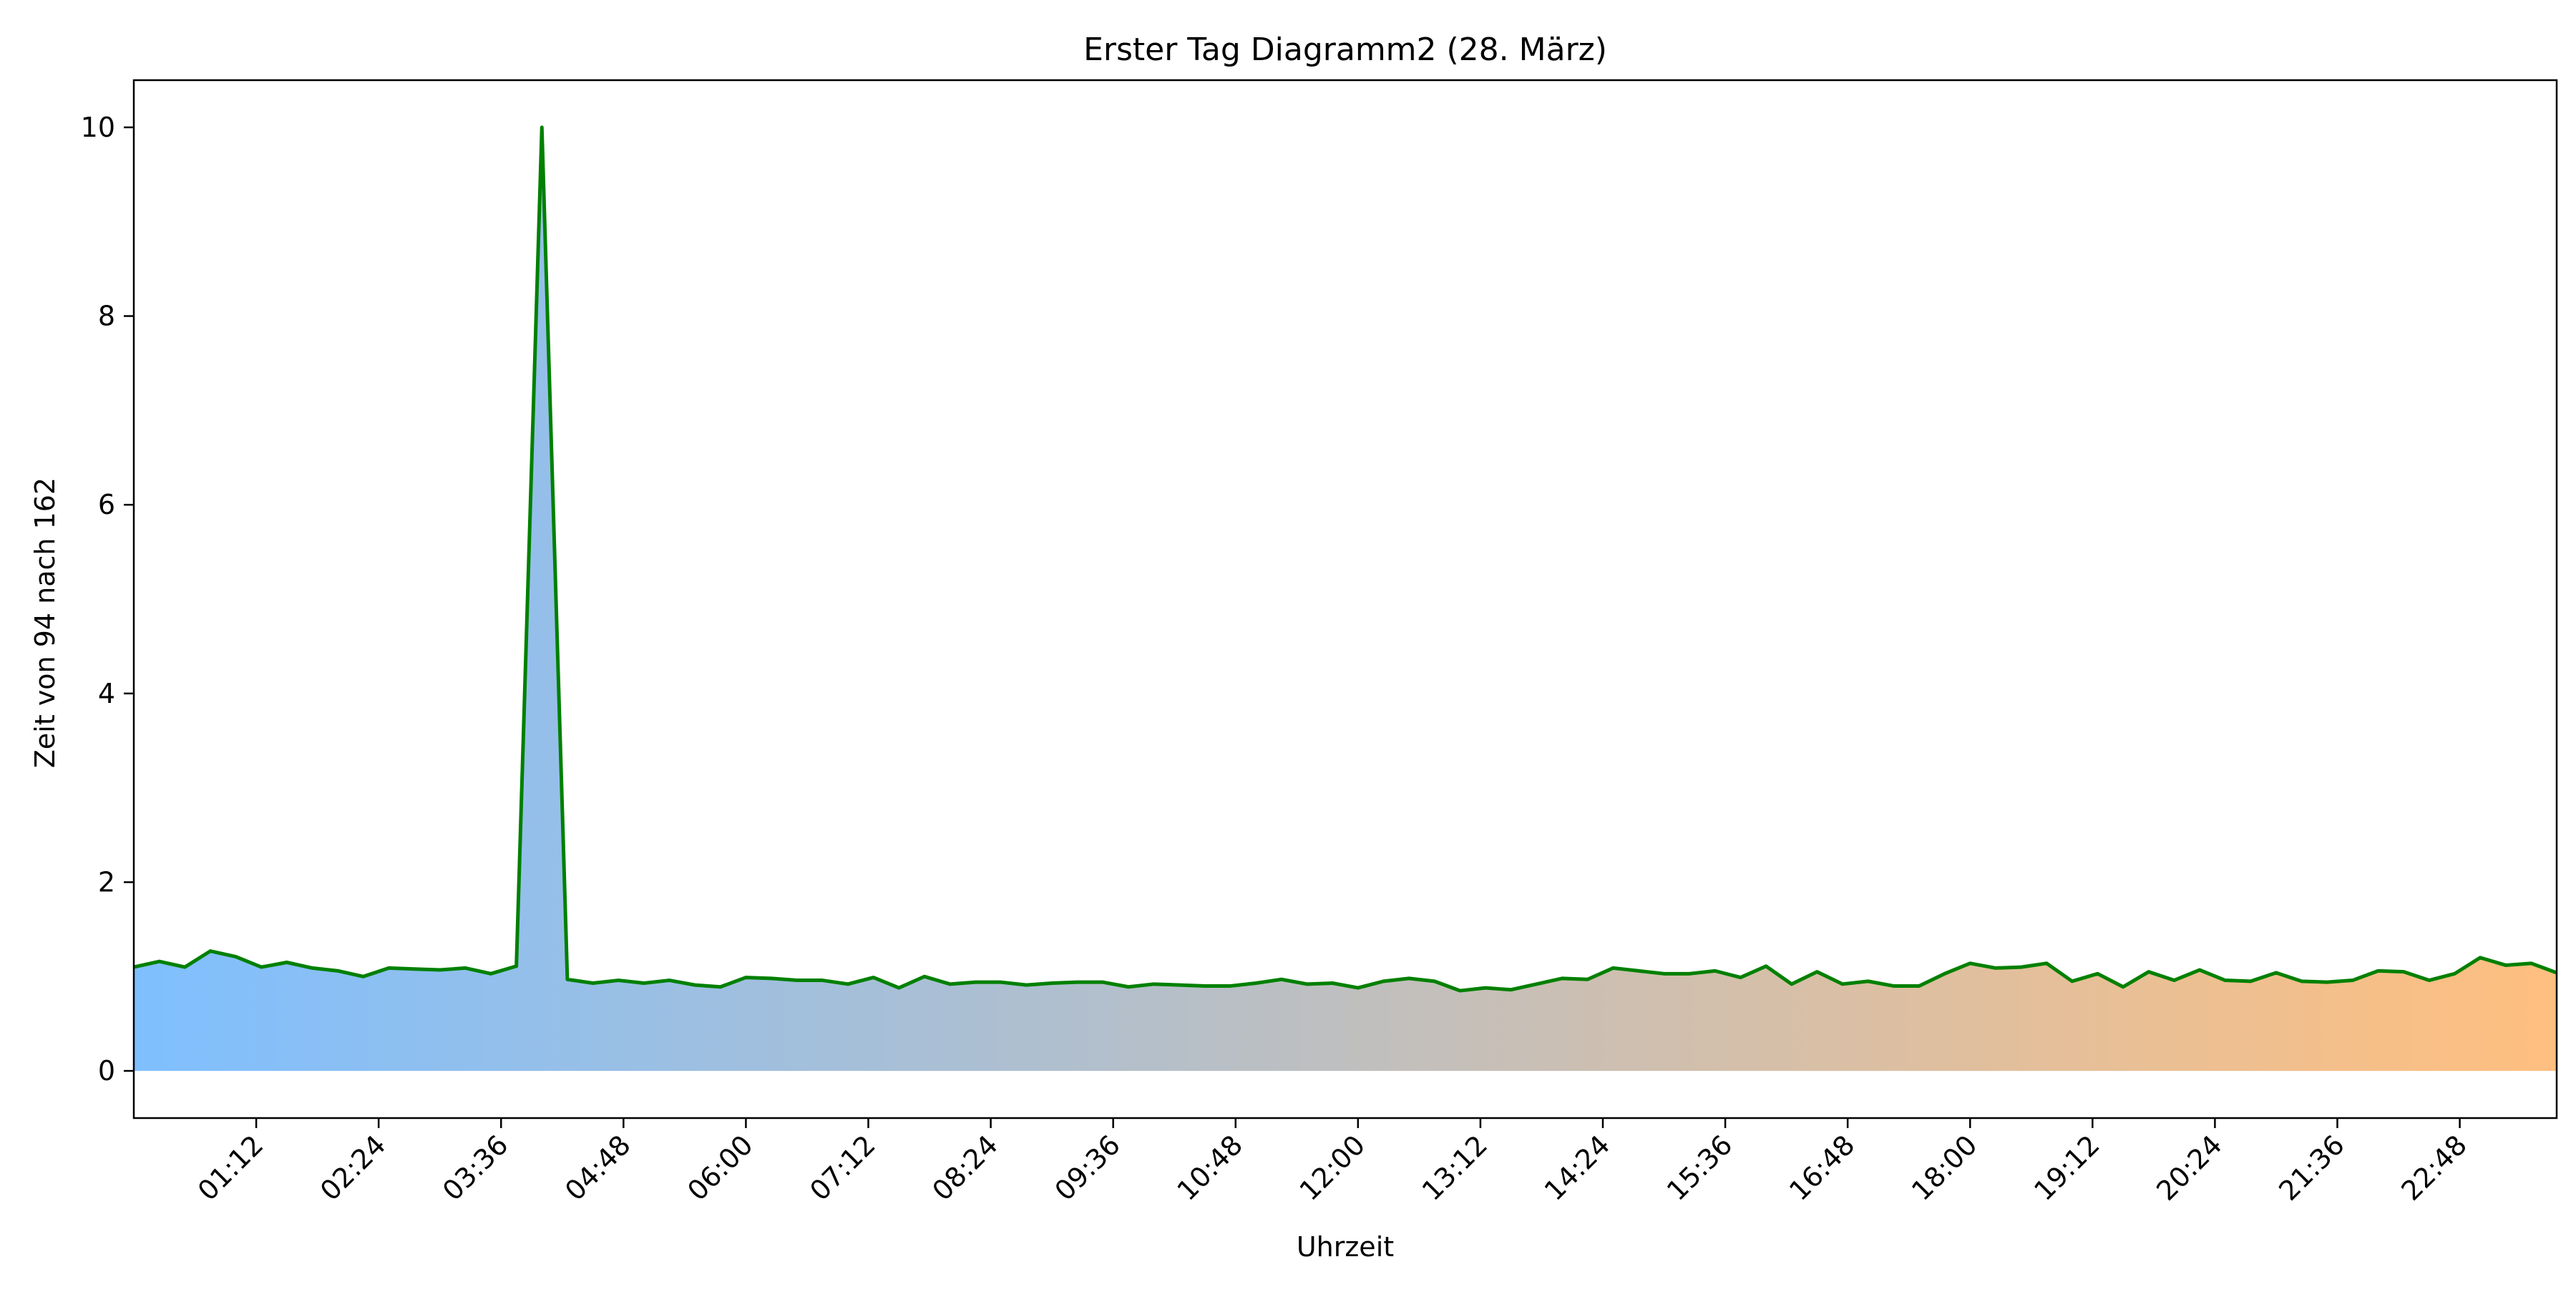  What do you see at coordinates (107, 599) in the screenshot?
I see `y-axis: 0 2 4 6 8 10` at bounding box center [107, 599].